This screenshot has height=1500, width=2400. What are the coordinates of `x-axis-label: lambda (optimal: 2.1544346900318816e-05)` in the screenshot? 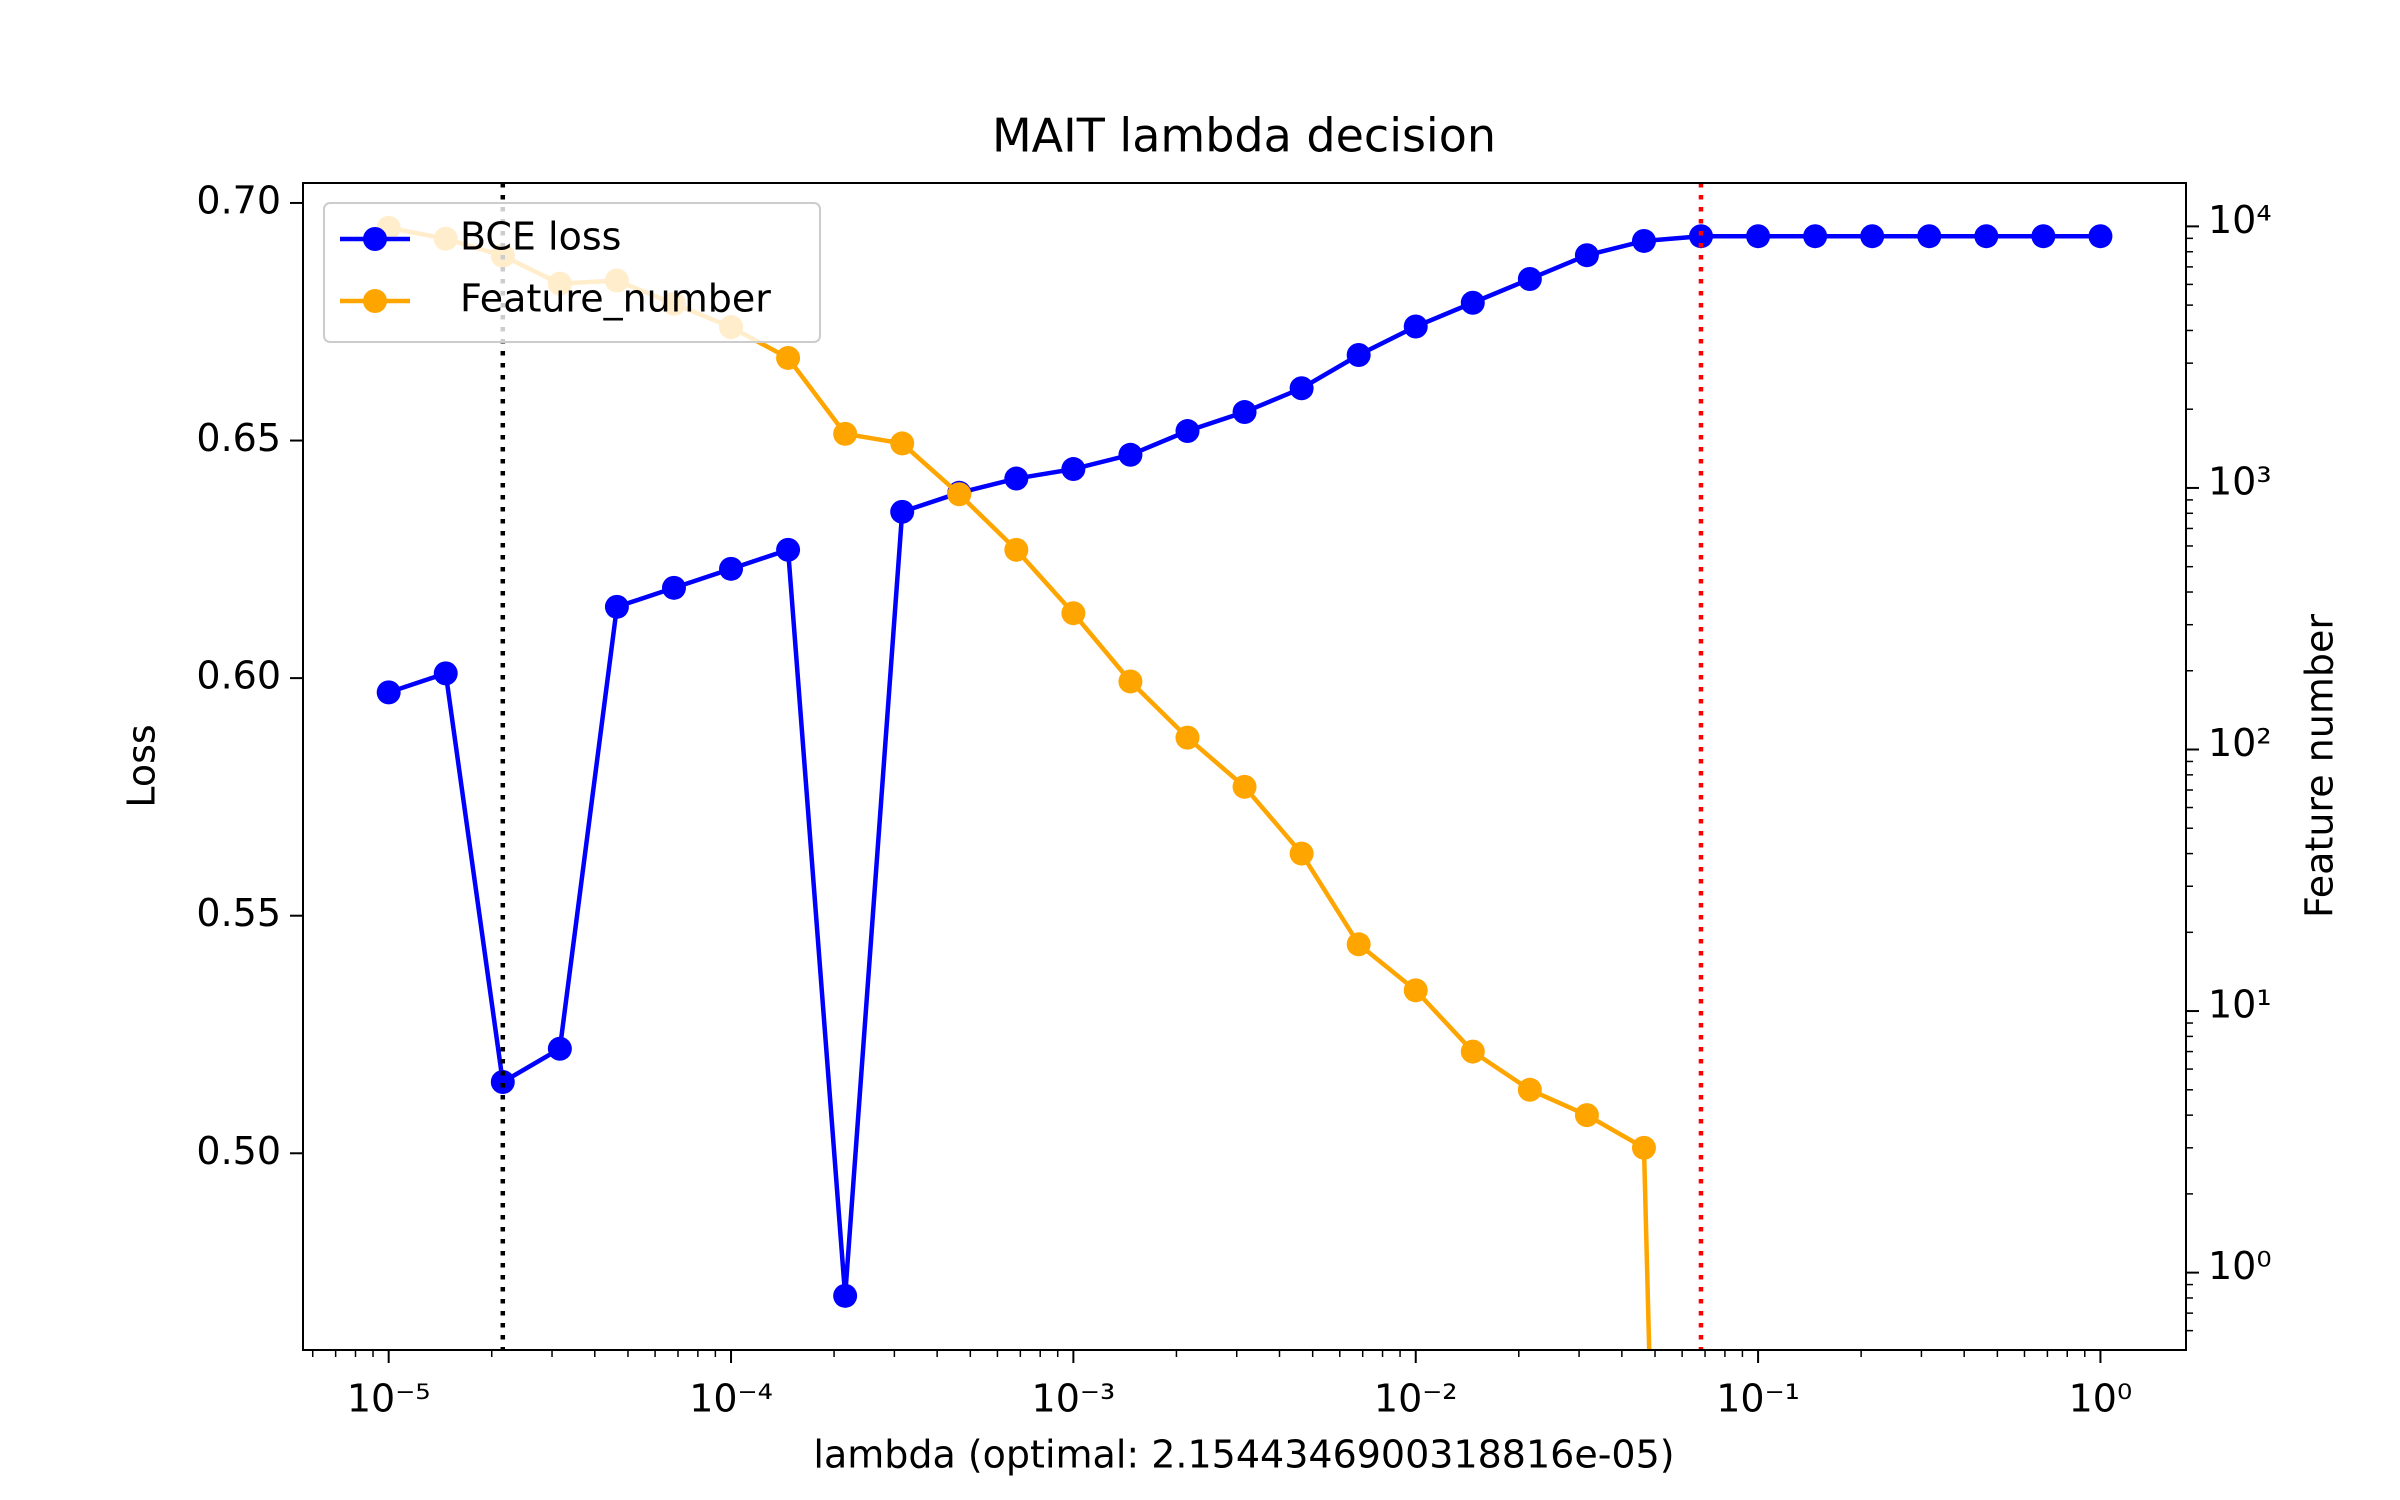 It's located at (1243, 1455).